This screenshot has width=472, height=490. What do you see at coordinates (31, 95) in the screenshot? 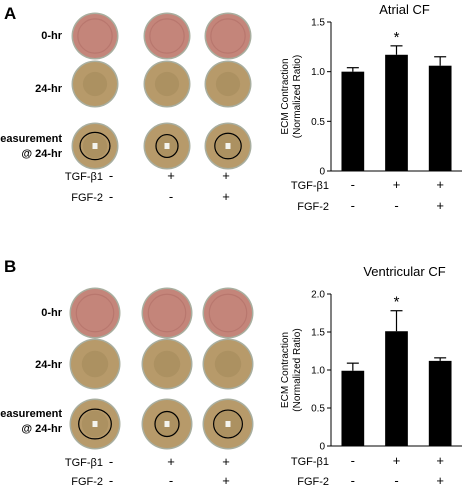
I see `row-labels: 0-hr 24-hr Measurement @ 24-hr` at bounding box center [31, 95].